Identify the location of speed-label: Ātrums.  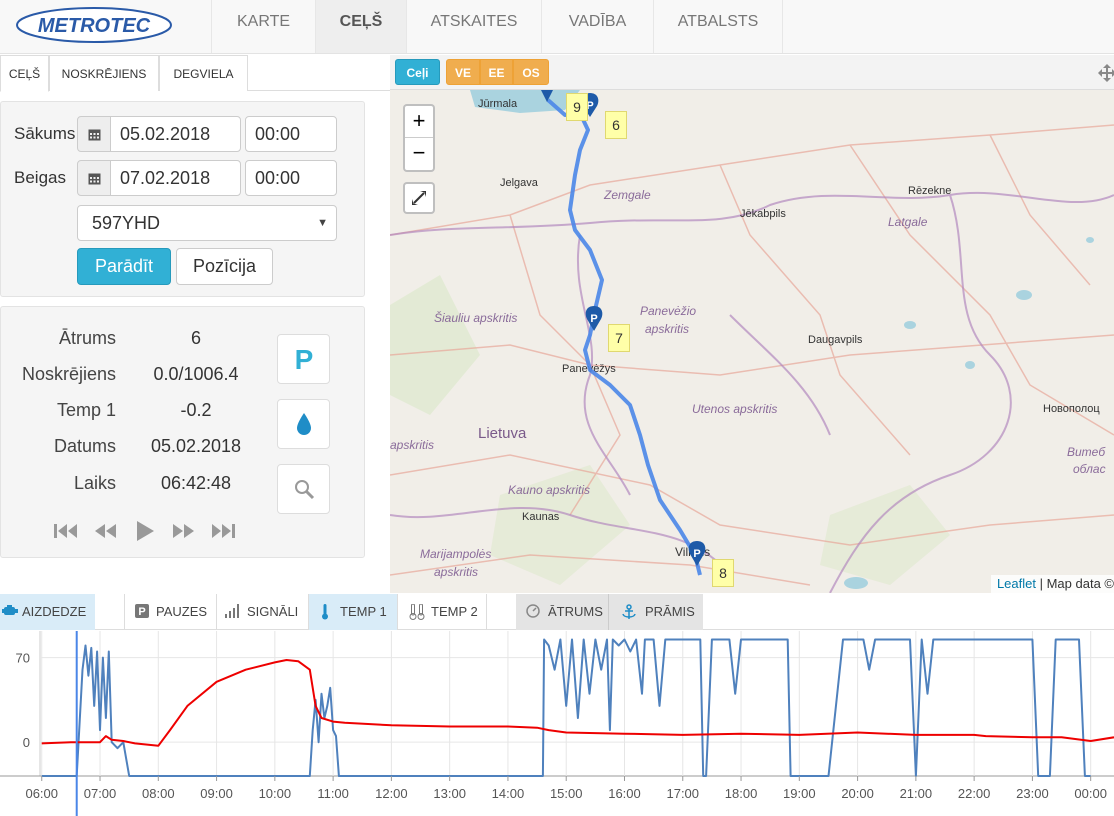
(87, 338).